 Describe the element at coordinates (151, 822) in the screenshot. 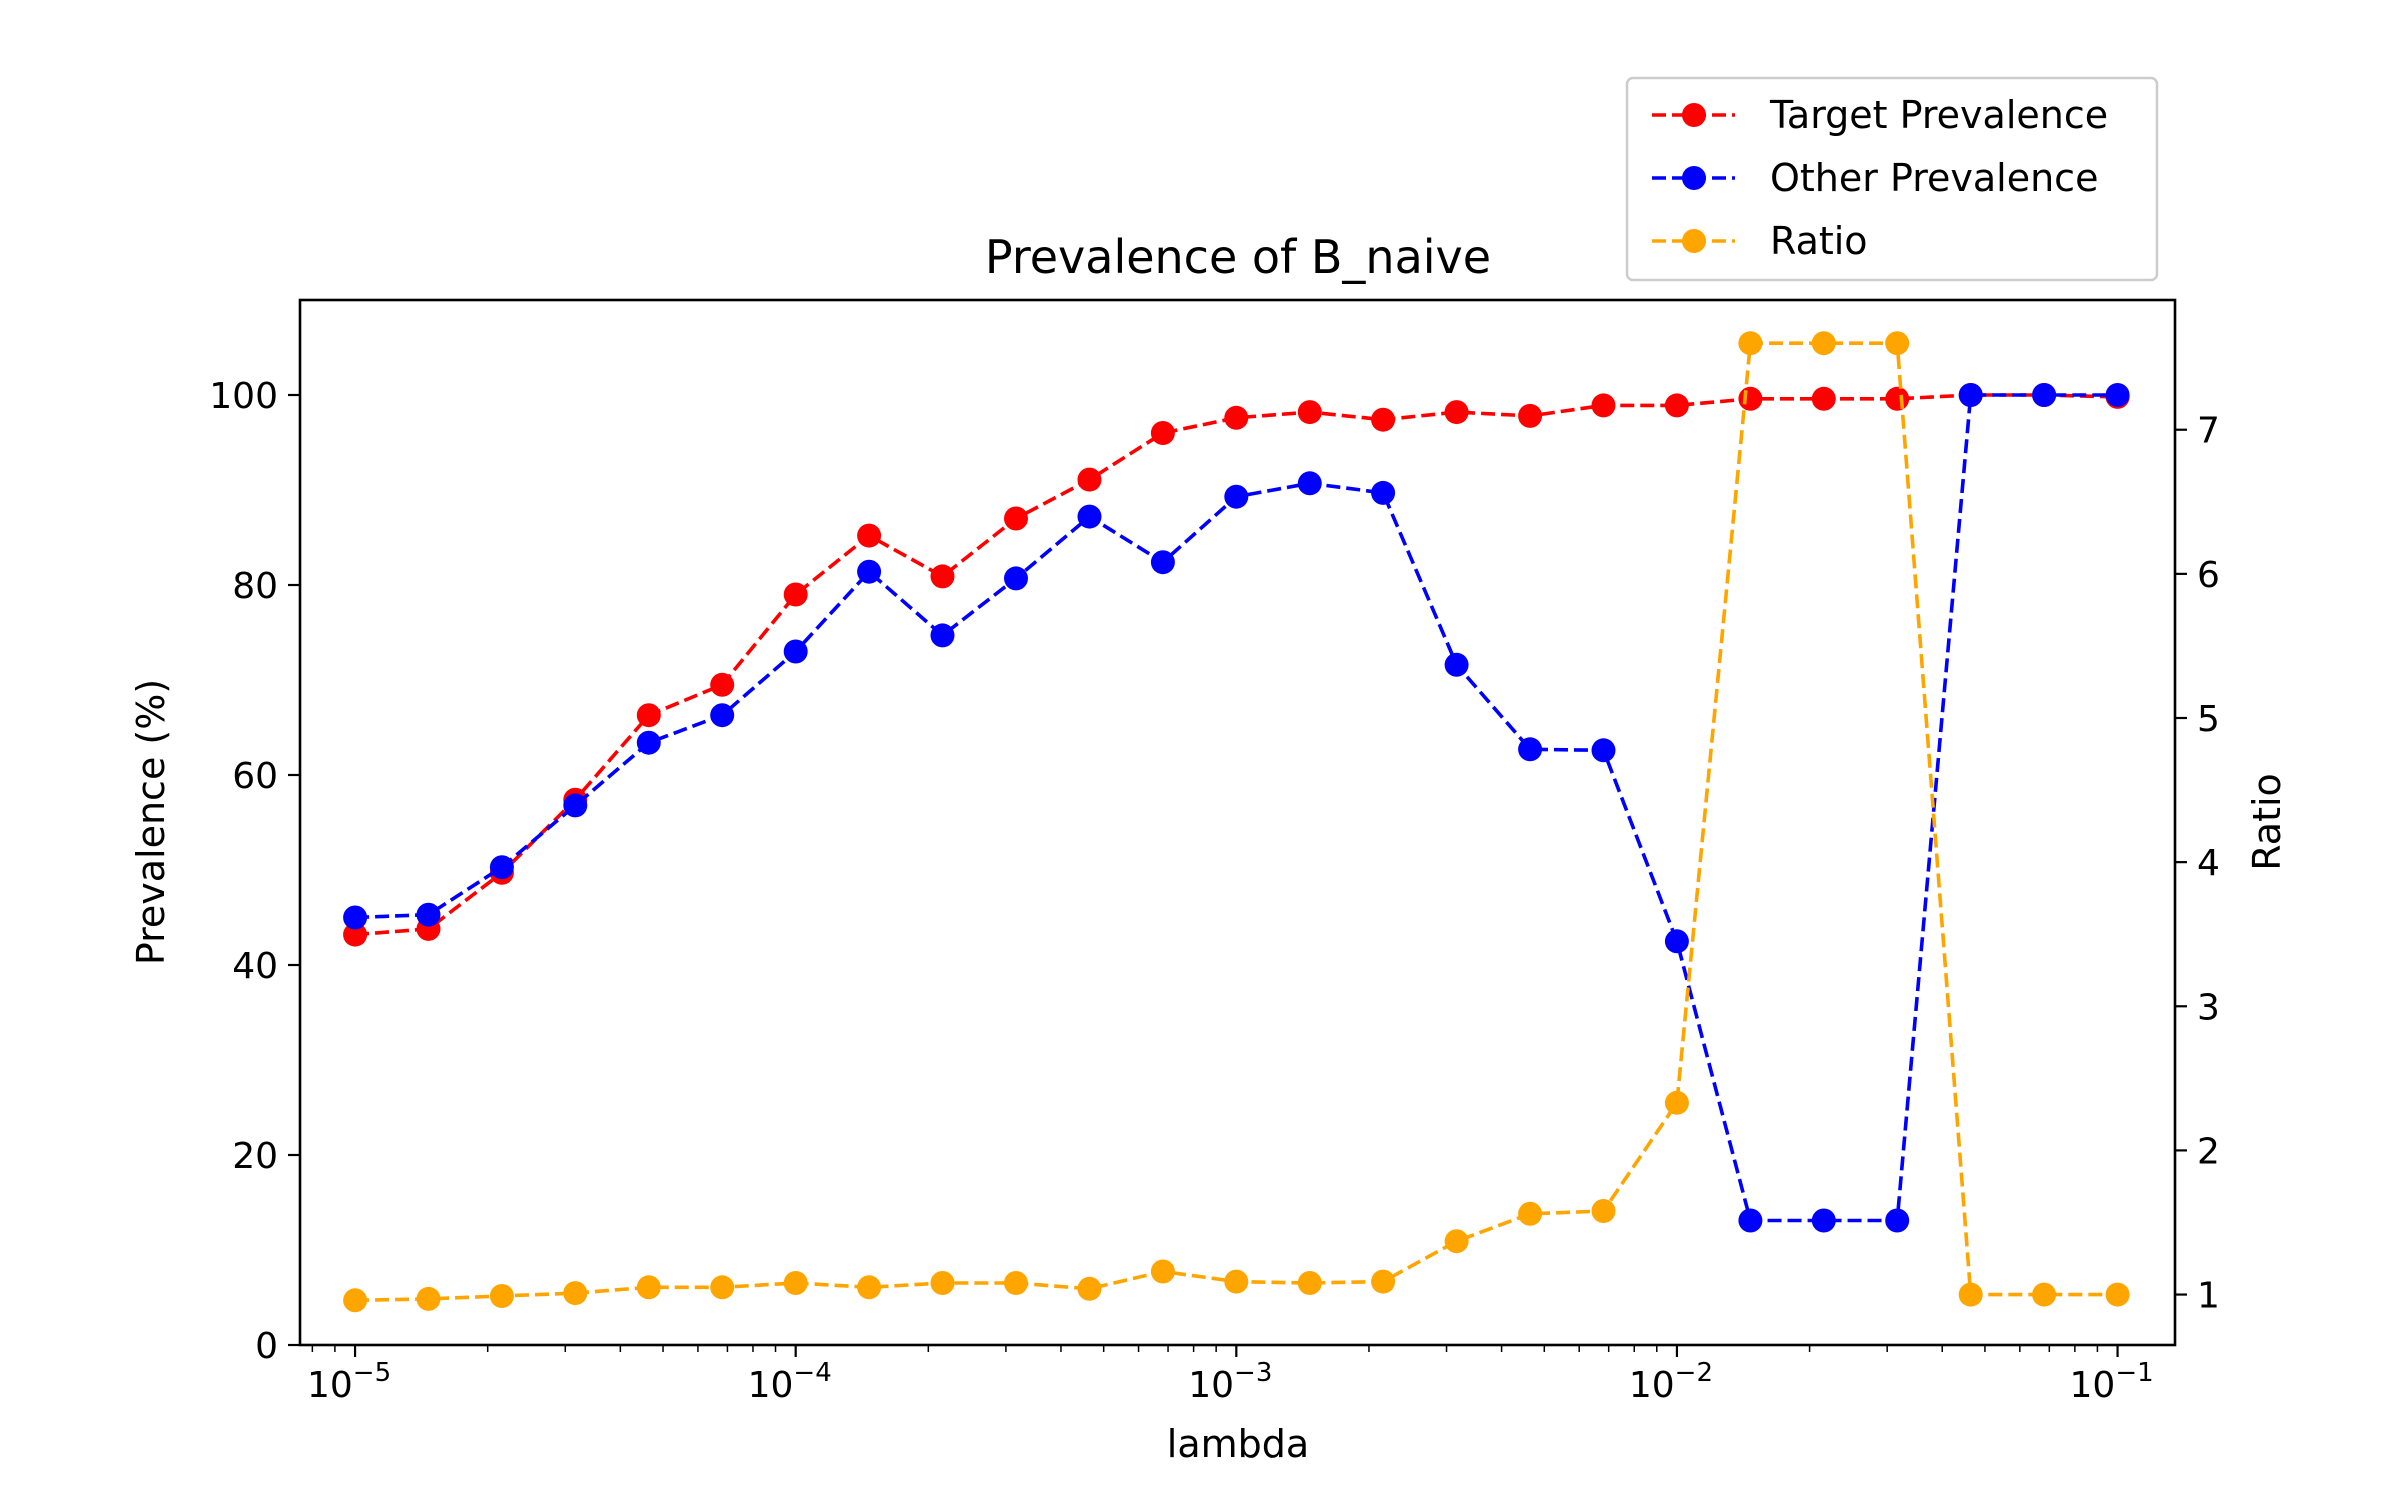

I see `y-axis-label: Prevalence (%)` at that location.